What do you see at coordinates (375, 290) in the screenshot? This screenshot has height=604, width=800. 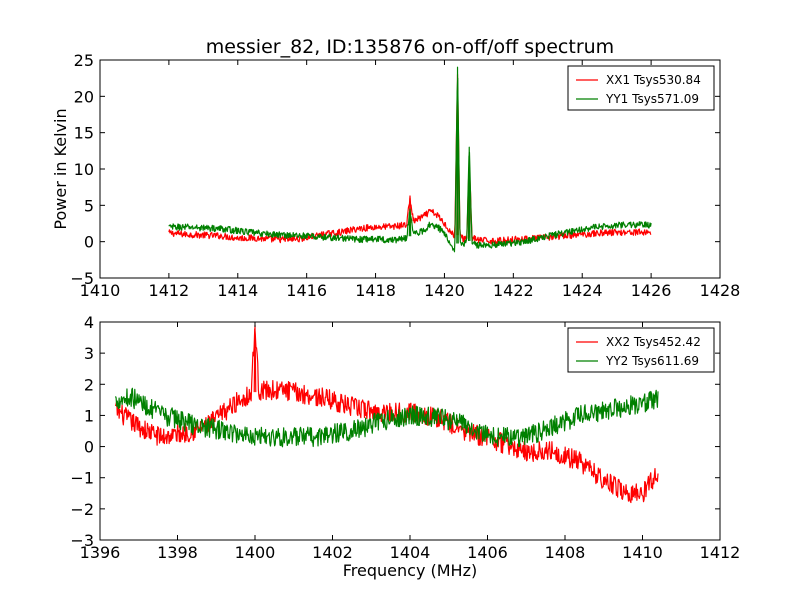 I see `x-tick-label: 1418` at bounding box center [375, 290].